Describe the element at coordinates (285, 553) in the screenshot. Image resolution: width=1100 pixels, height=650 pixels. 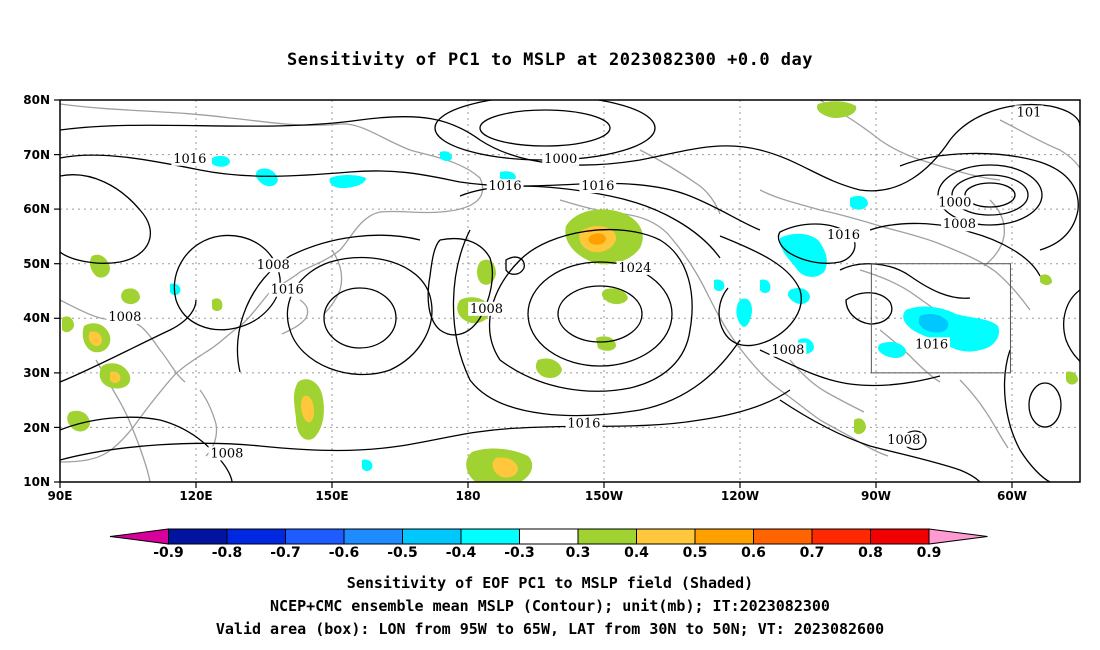
I see `colorbar-label: -0.7` at that location.